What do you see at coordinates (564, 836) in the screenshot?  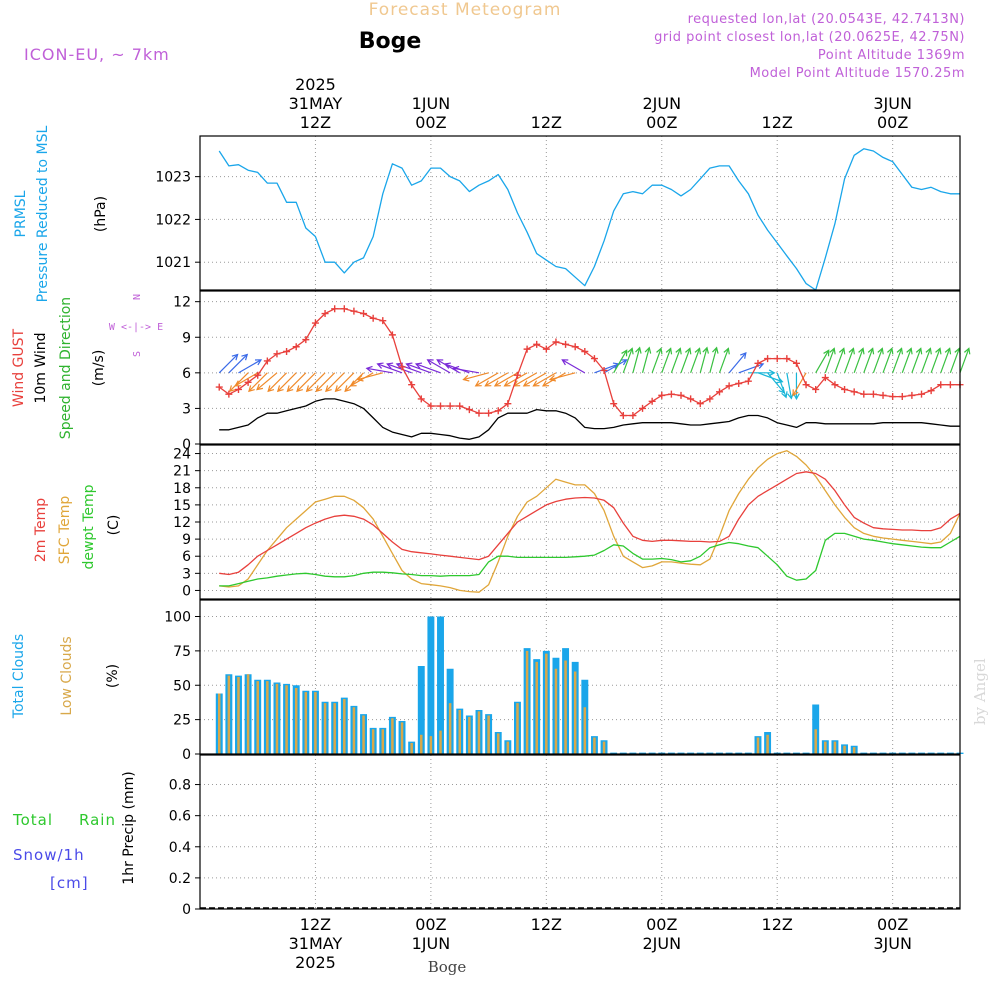 I see `precip-panel: 0 0.2 0.4 0.6 0.8` at bounding box center [564, 836].